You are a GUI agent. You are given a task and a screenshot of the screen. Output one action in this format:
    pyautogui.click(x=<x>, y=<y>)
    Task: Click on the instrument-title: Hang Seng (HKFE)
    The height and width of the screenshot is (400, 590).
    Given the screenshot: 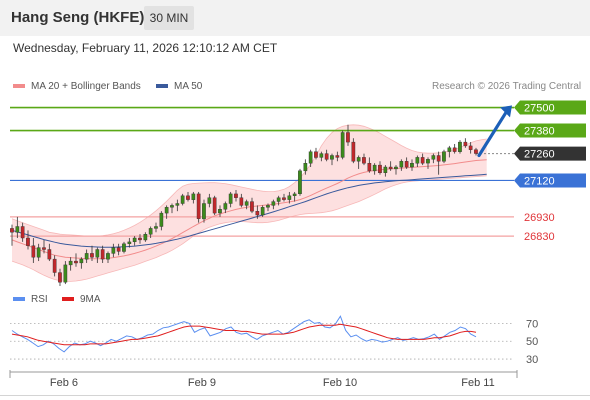 What is the action you would take?
    pyautogui.click(x=78, y=17)
    